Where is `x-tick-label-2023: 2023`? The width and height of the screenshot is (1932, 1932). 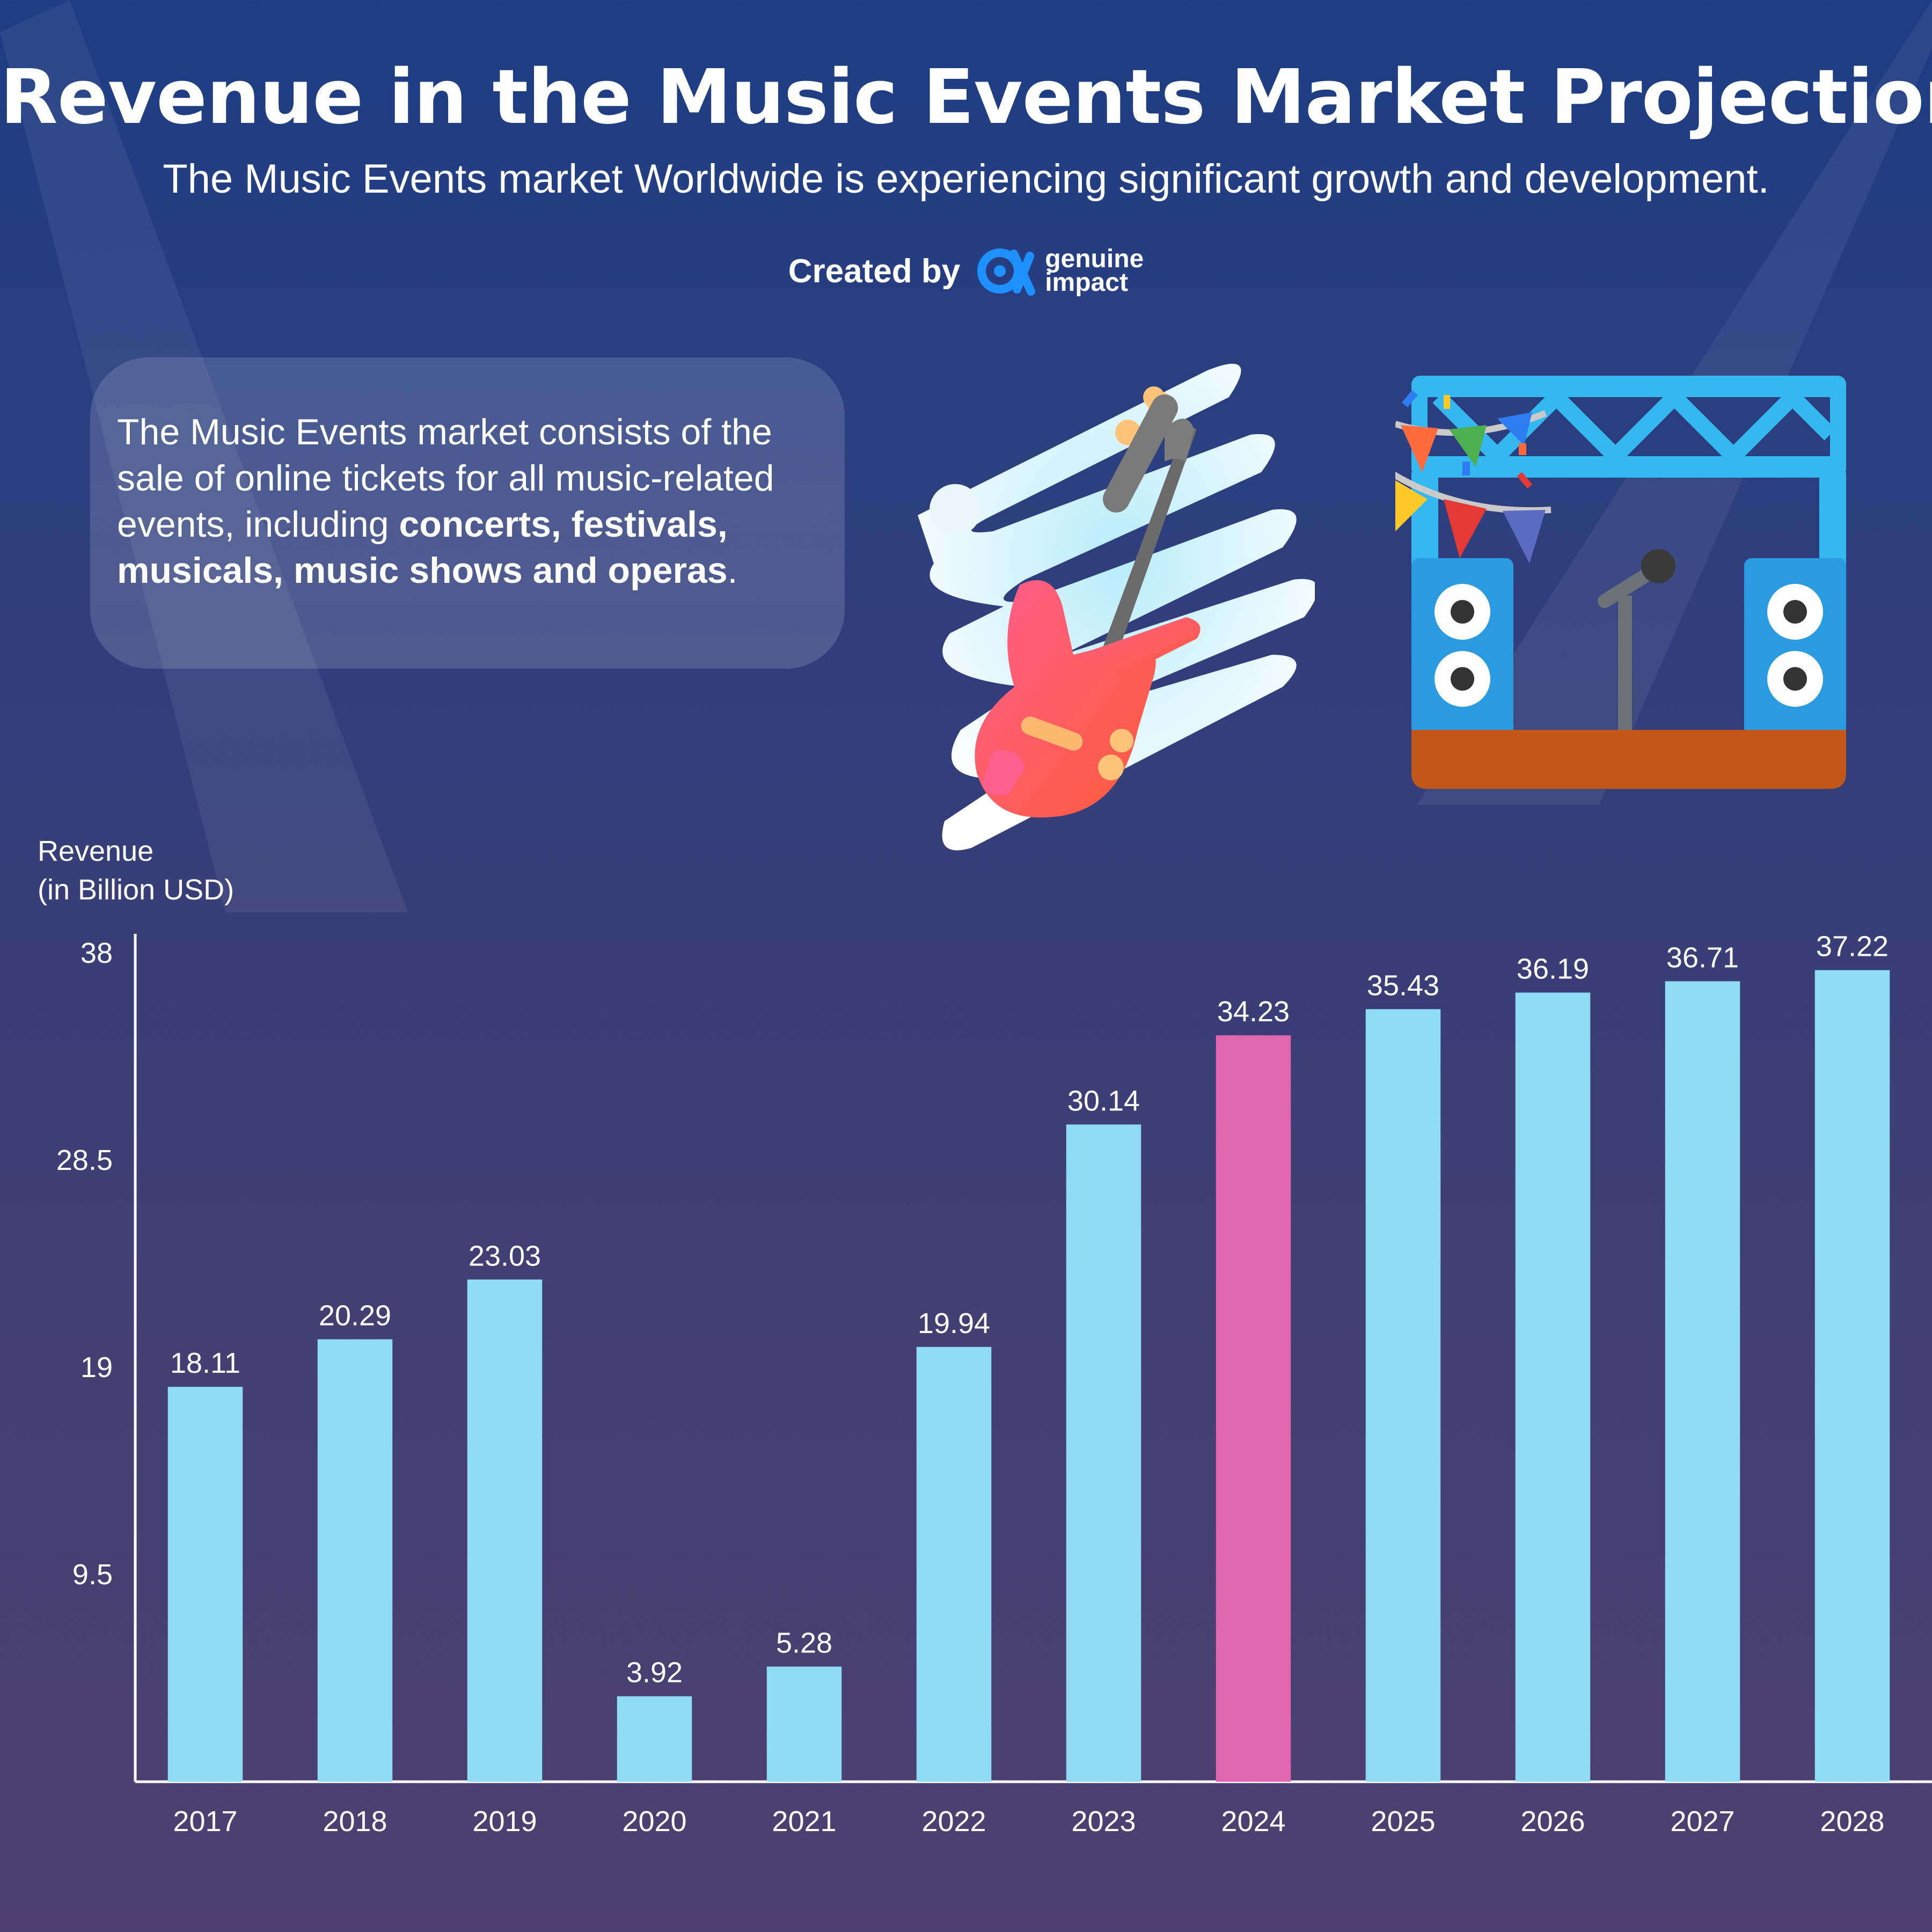
x-tick-label-2023: 2023 is located at coordinates (1103, 1821).